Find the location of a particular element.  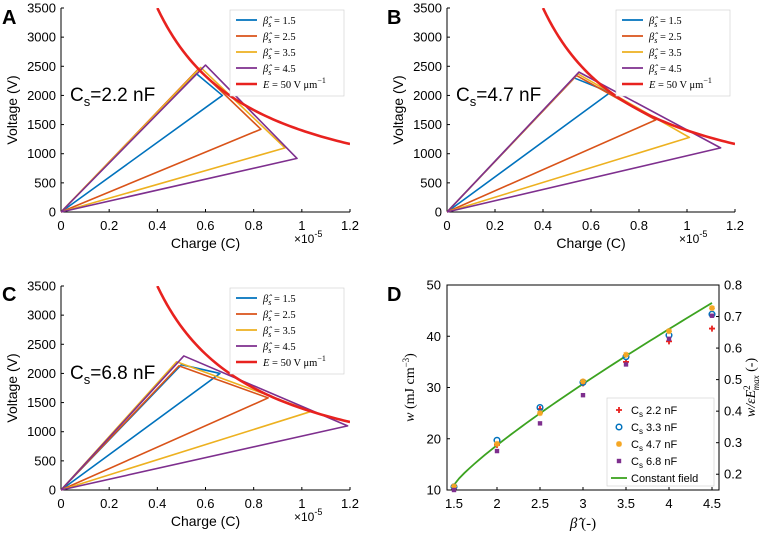

y-tick-label: 0 is located at coordinates (438, 212).